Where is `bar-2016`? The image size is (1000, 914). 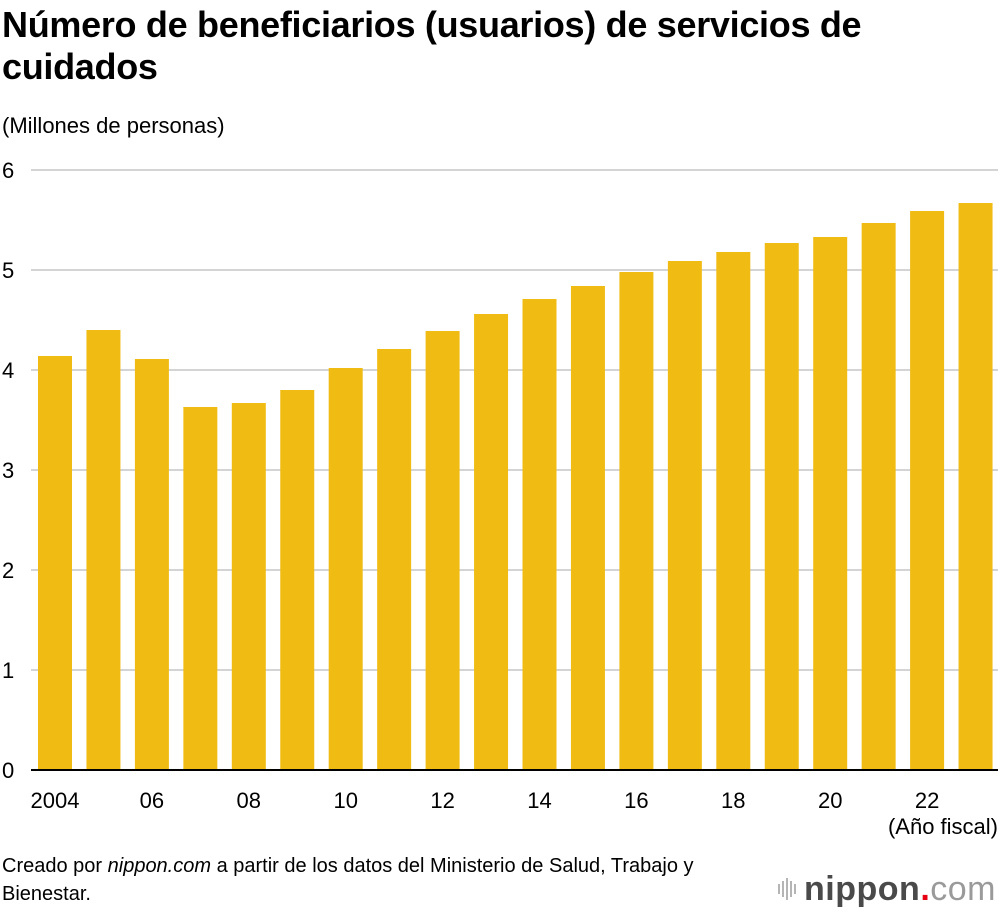
bar-2016 is located at coordinates (636, 521).